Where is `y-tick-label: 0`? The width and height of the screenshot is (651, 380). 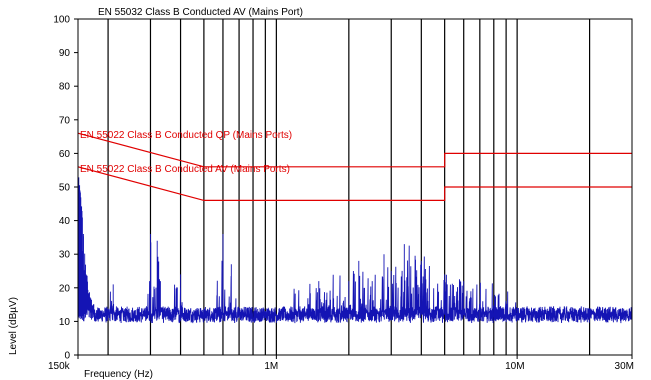
y-tick-label: 0 is located at coordinates (67, 356).